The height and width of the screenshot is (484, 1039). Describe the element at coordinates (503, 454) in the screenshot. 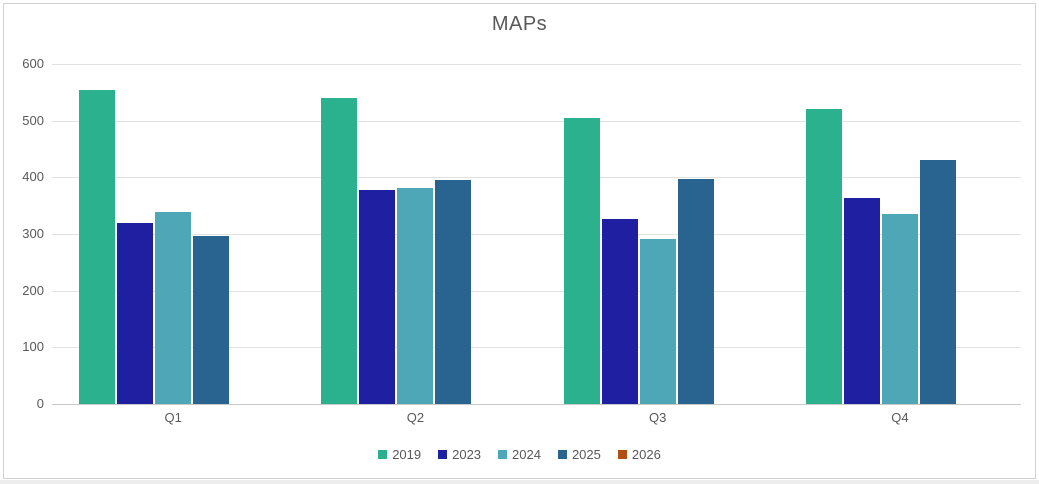

I see `legend-swatch-2024` at that location.